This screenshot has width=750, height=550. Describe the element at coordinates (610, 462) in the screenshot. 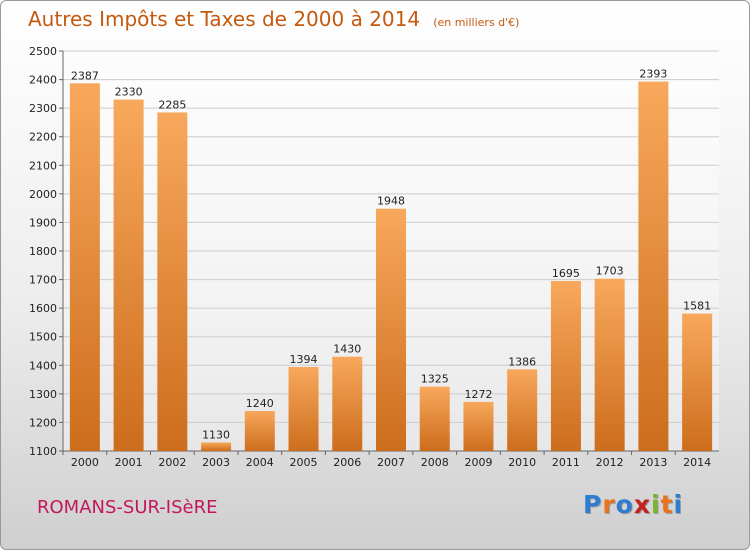

I see `x-tick-label: 2012` at that location.